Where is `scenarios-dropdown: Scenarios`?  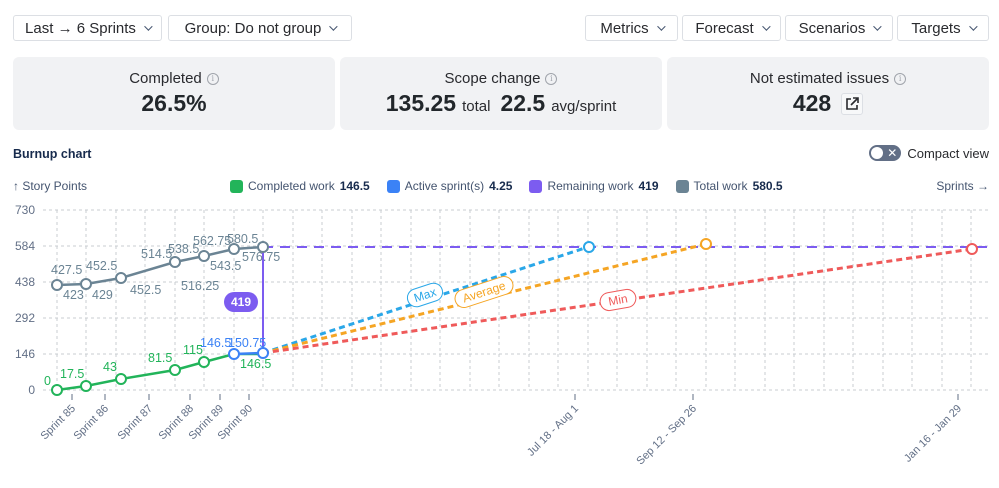
scenarios-dropdown: Scenarios is located at coordinates (839, 28).